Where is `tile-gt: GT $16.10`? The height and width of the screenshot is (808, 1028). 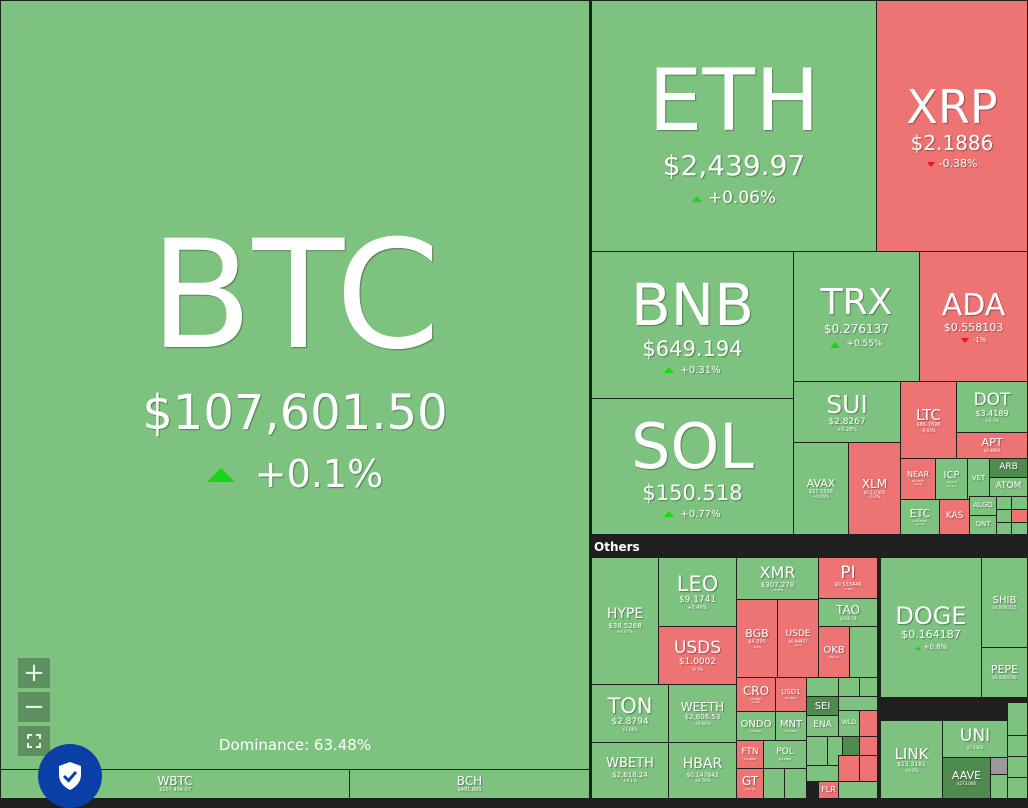
tile-gt: GT $16.10 is located at coordinates (750, 783).